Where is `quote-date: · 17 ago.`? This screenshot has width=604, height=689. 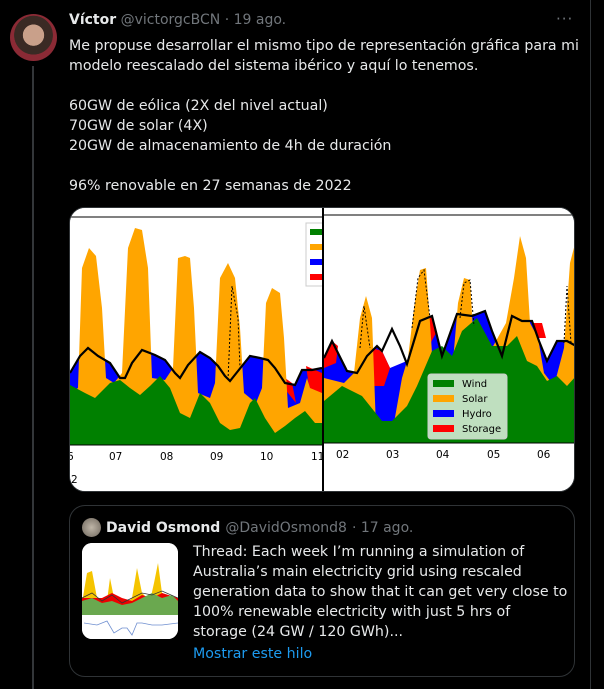
quote-date: · 17 ago. is located at coordinates (382, 527).